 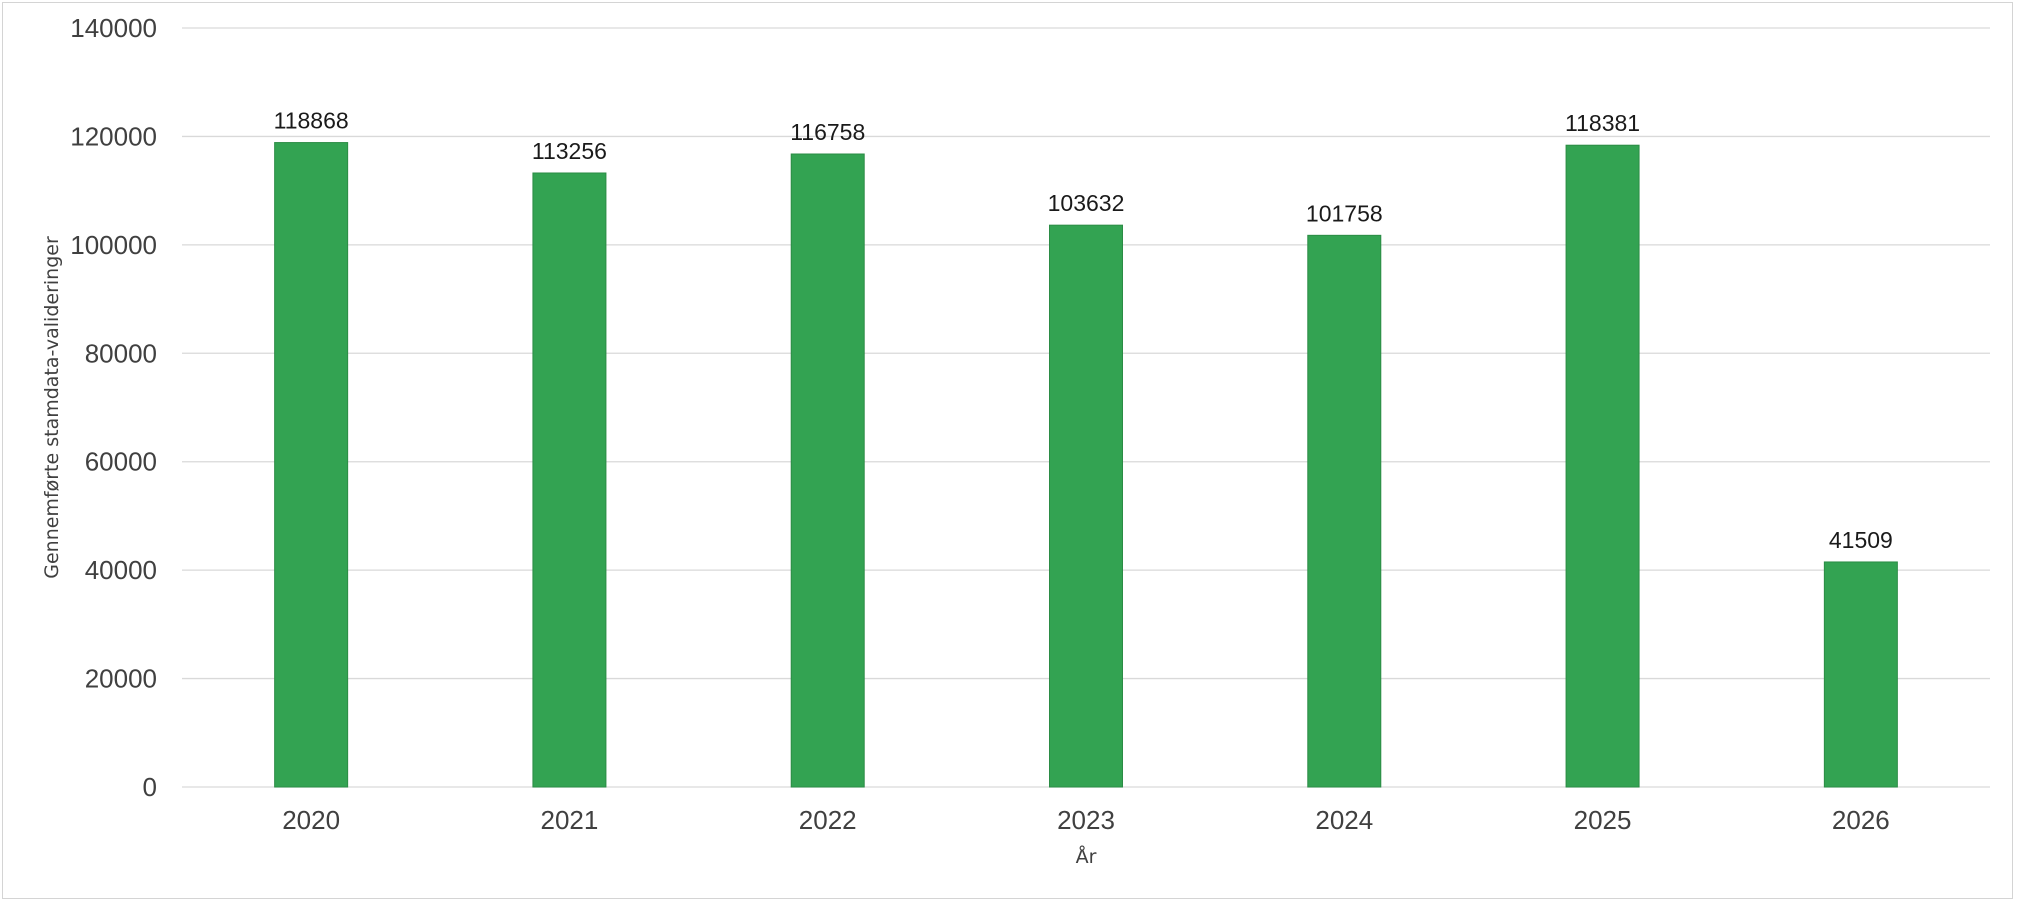 I want to click on y-tick-label: 140000, so click(x=113, y=28).